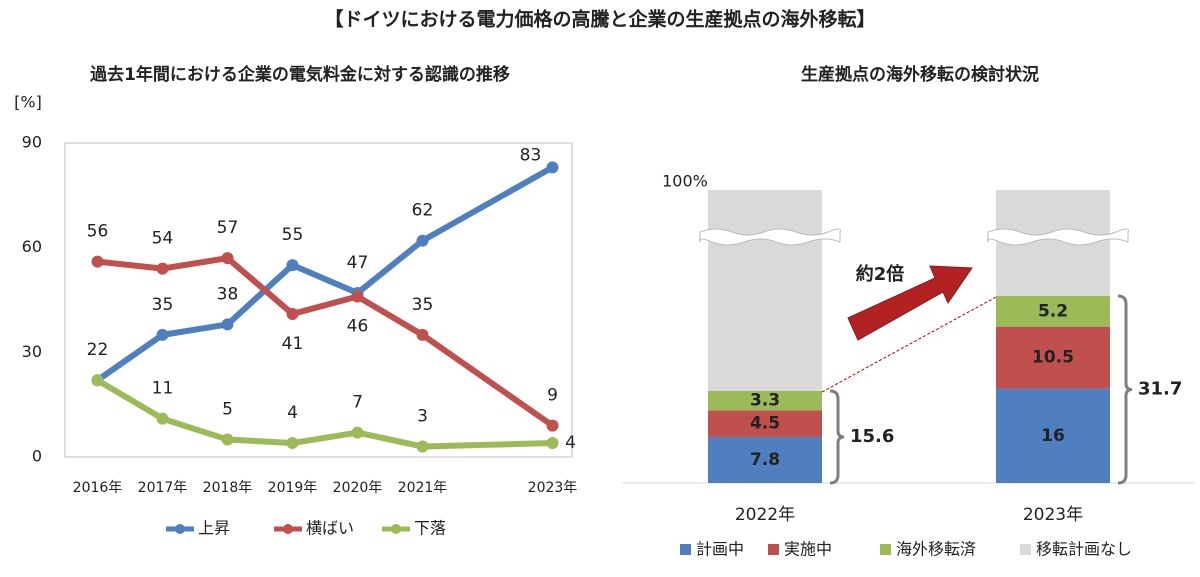 Image resolution: width=1200 pixels, height=577 pixels. What do you see at coordinates (1160, 388) in the screenshot?
I see `total-label: 31.7` at bounding box center [1160, 388].